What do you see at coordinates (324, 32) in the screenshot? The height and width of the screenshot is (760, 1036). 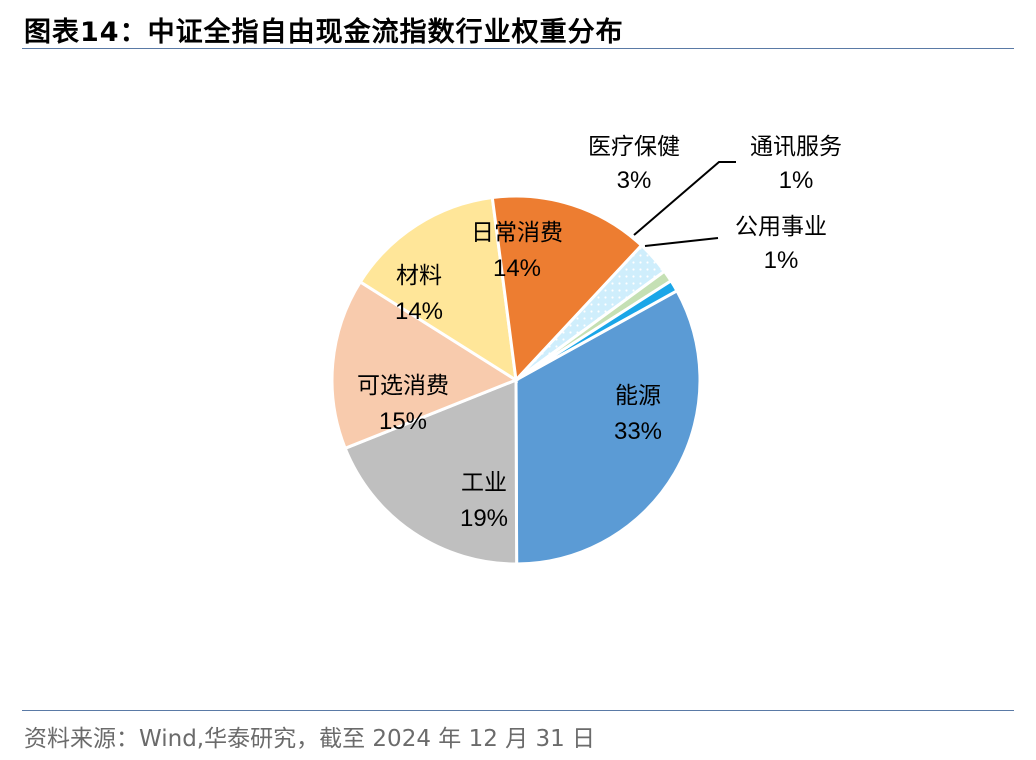 I see `page-title: 图表14：中证全指自由现金流指数行业权重分布` at bounding box center [324, 32].